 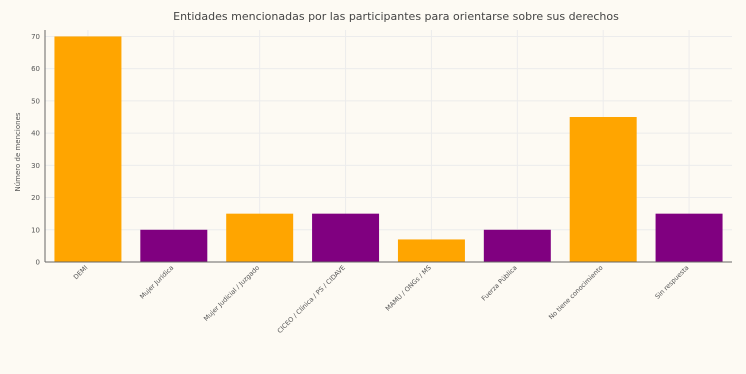 I want to click on x-tick-label: CICEO / Clínica / PS / CIDAVE, so click(x=311, y=299).